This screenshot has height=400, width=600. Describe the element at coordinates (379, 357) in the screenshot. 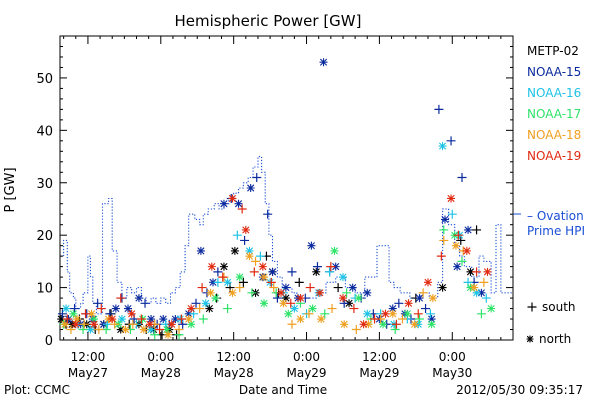

I see `x-tick-label-time: 12:00` at that location.